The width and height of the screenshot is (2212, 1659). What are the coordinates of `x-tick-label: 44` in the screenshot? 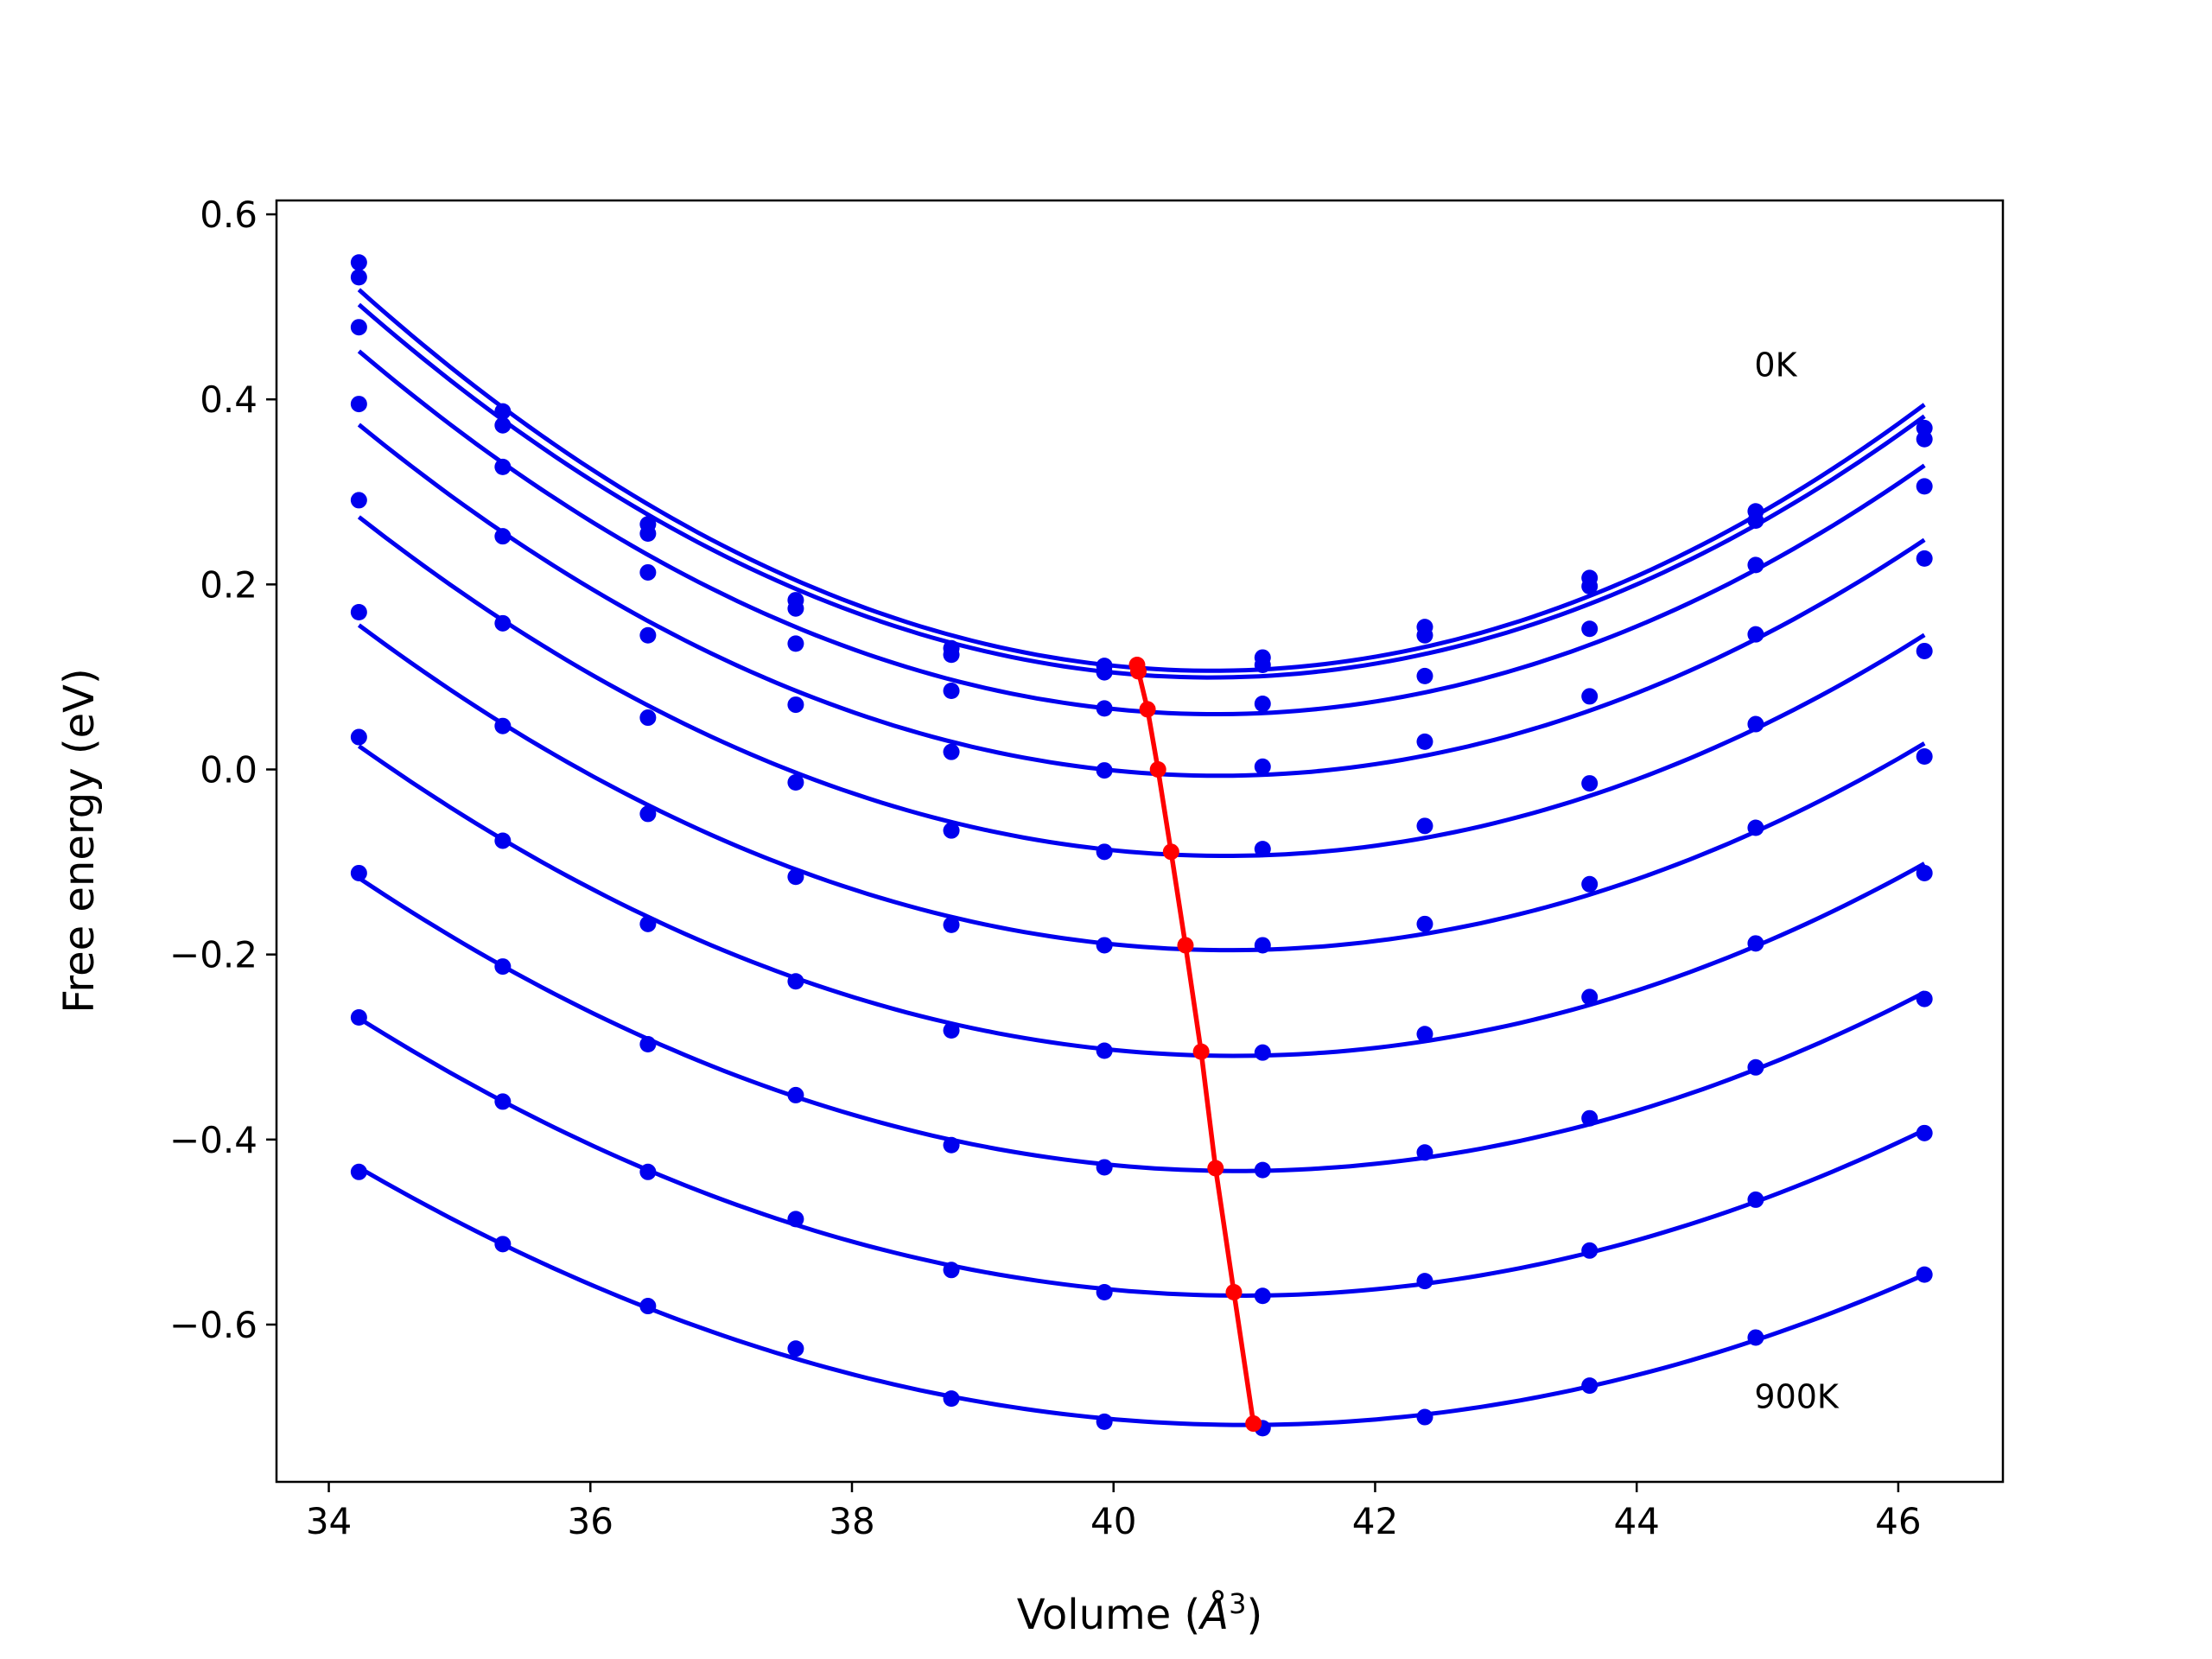 It's located at (1636, 1521).